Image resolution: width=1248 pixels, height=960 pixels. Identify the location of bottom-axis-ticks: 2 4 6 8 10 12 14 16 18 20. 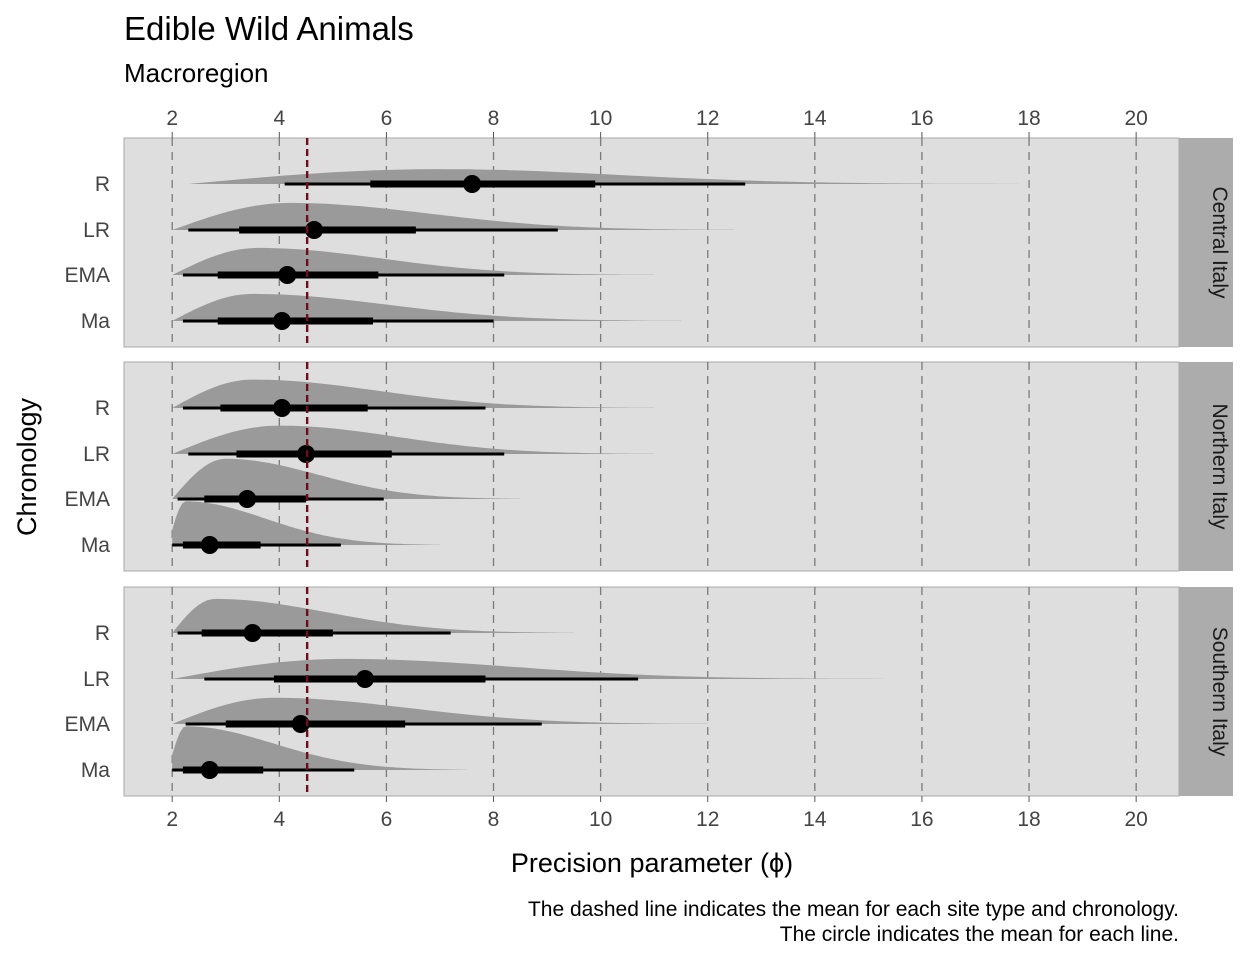
(657, 813).